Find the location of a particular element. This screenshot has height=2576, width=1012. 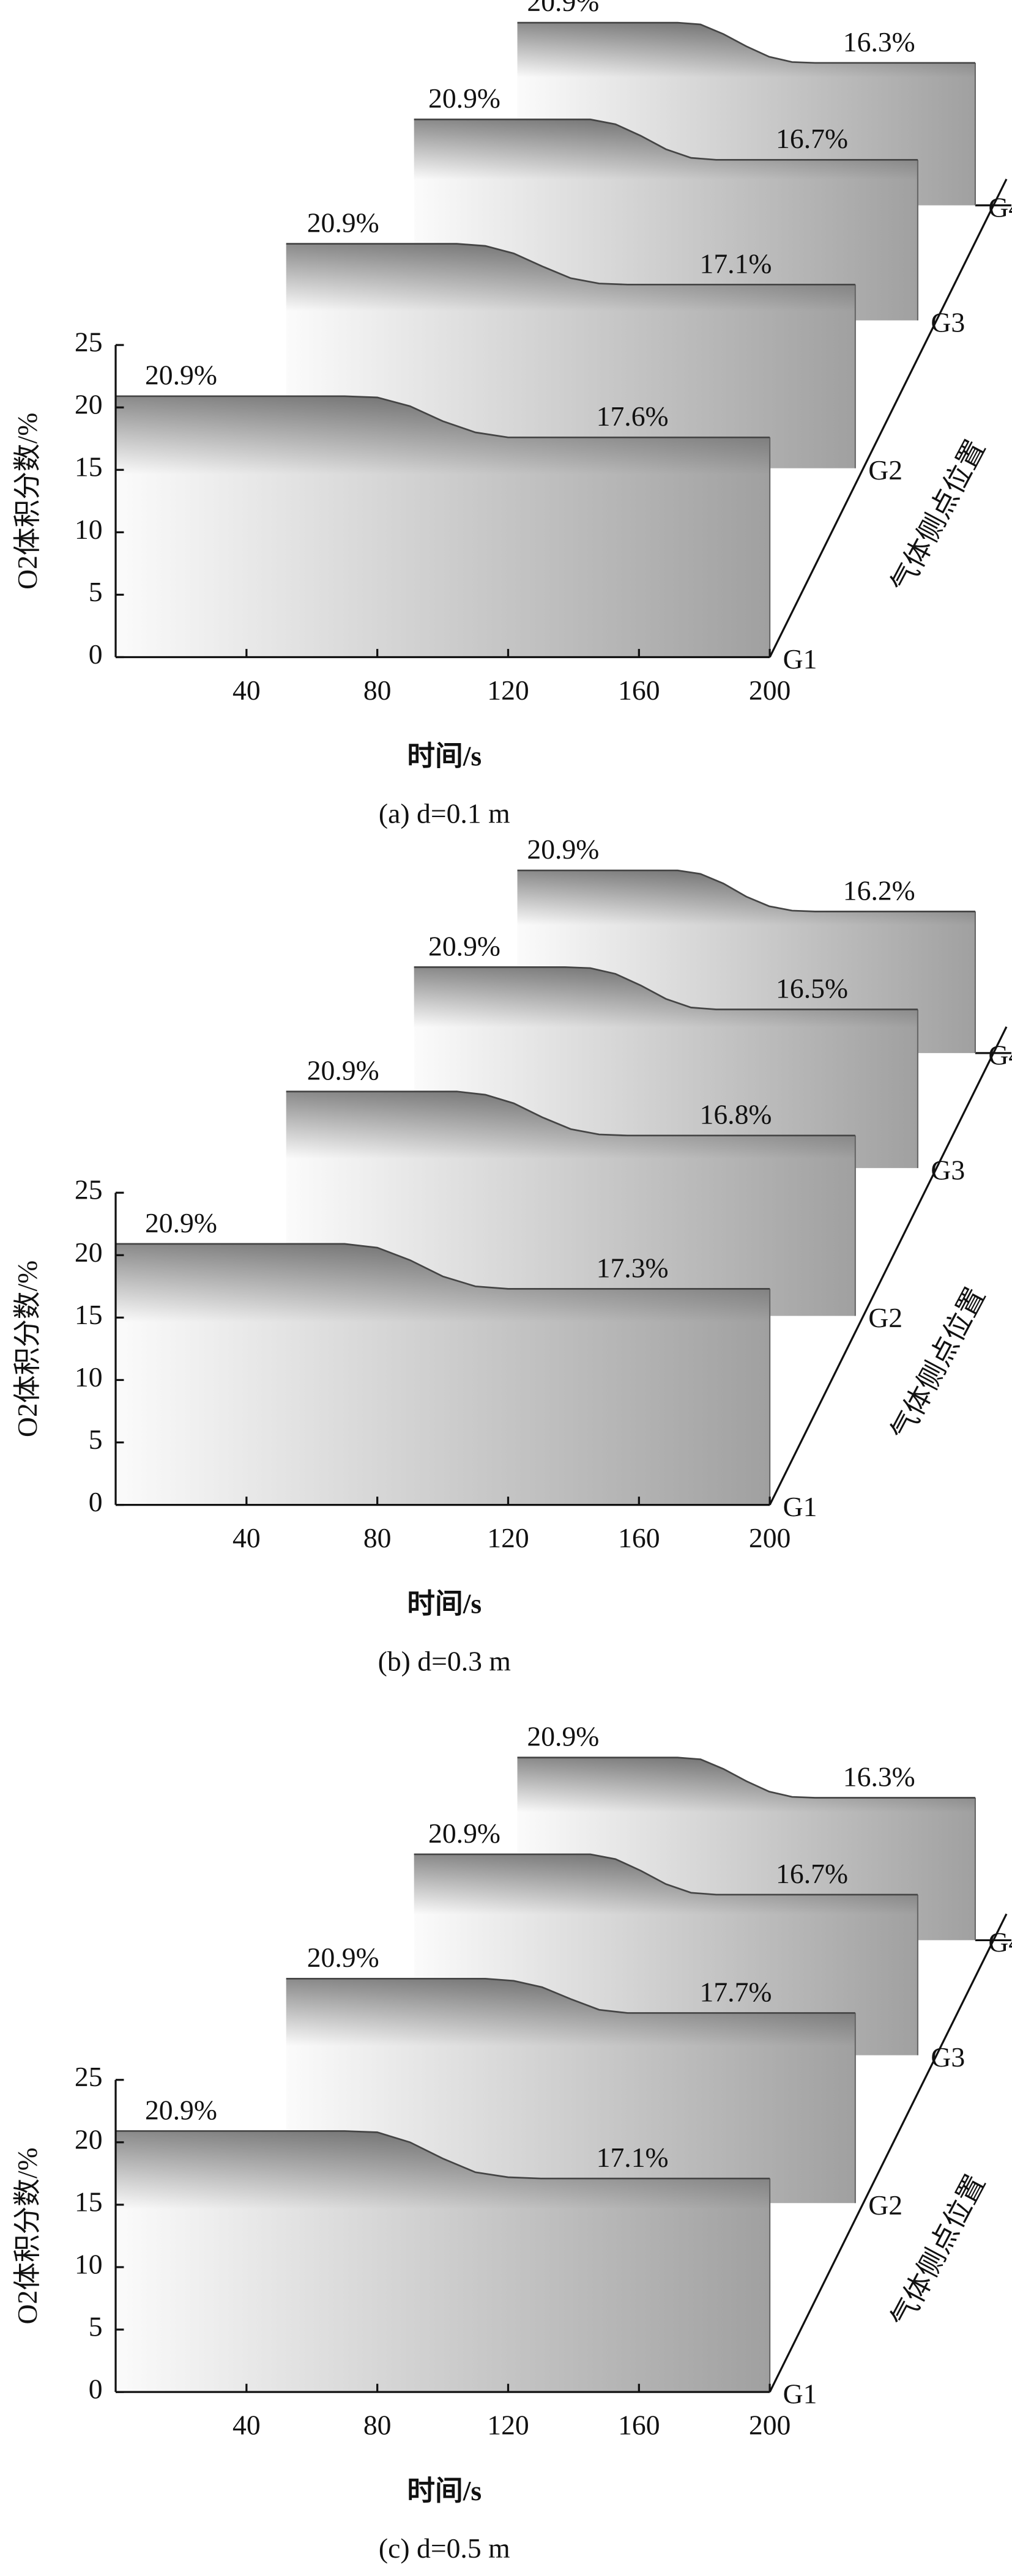

value-label: 16.2% is located at coordinates (879, 890).